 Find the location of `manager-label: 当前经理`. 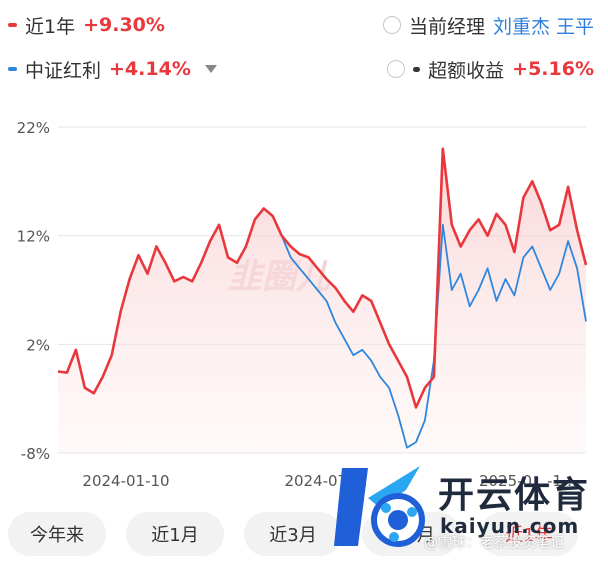

manager-label: 当前经理 is located at coordinates (446, 26).